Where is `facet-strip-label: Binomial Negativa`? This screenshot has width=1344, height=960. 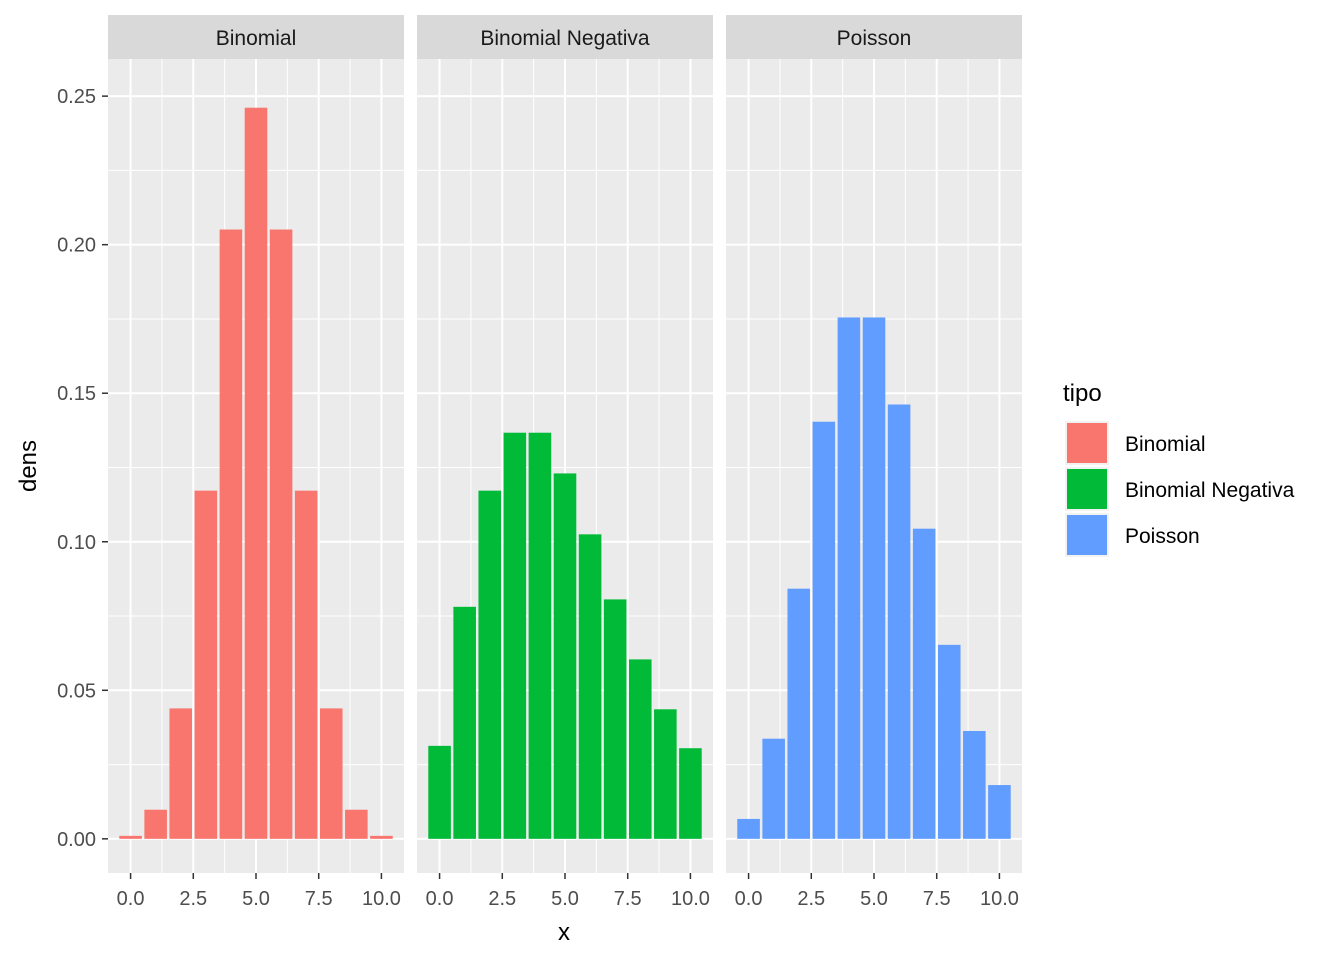 facet-strip-label: Binomial Negativa is located at coordinates (565, 38).